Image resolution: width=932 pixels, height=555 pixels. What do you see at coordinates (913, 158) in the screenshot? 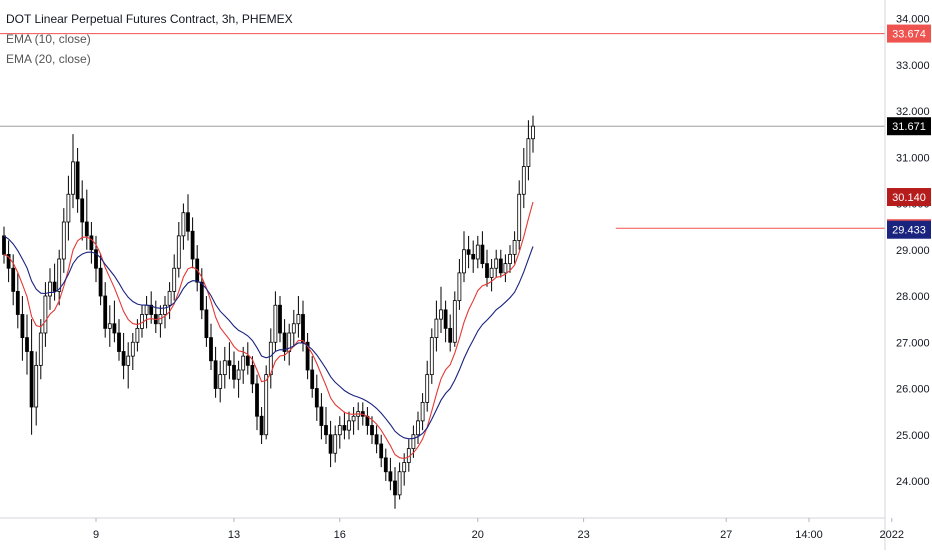
I see `y-tick-label: 31.000` at bounding box center [913, 158].